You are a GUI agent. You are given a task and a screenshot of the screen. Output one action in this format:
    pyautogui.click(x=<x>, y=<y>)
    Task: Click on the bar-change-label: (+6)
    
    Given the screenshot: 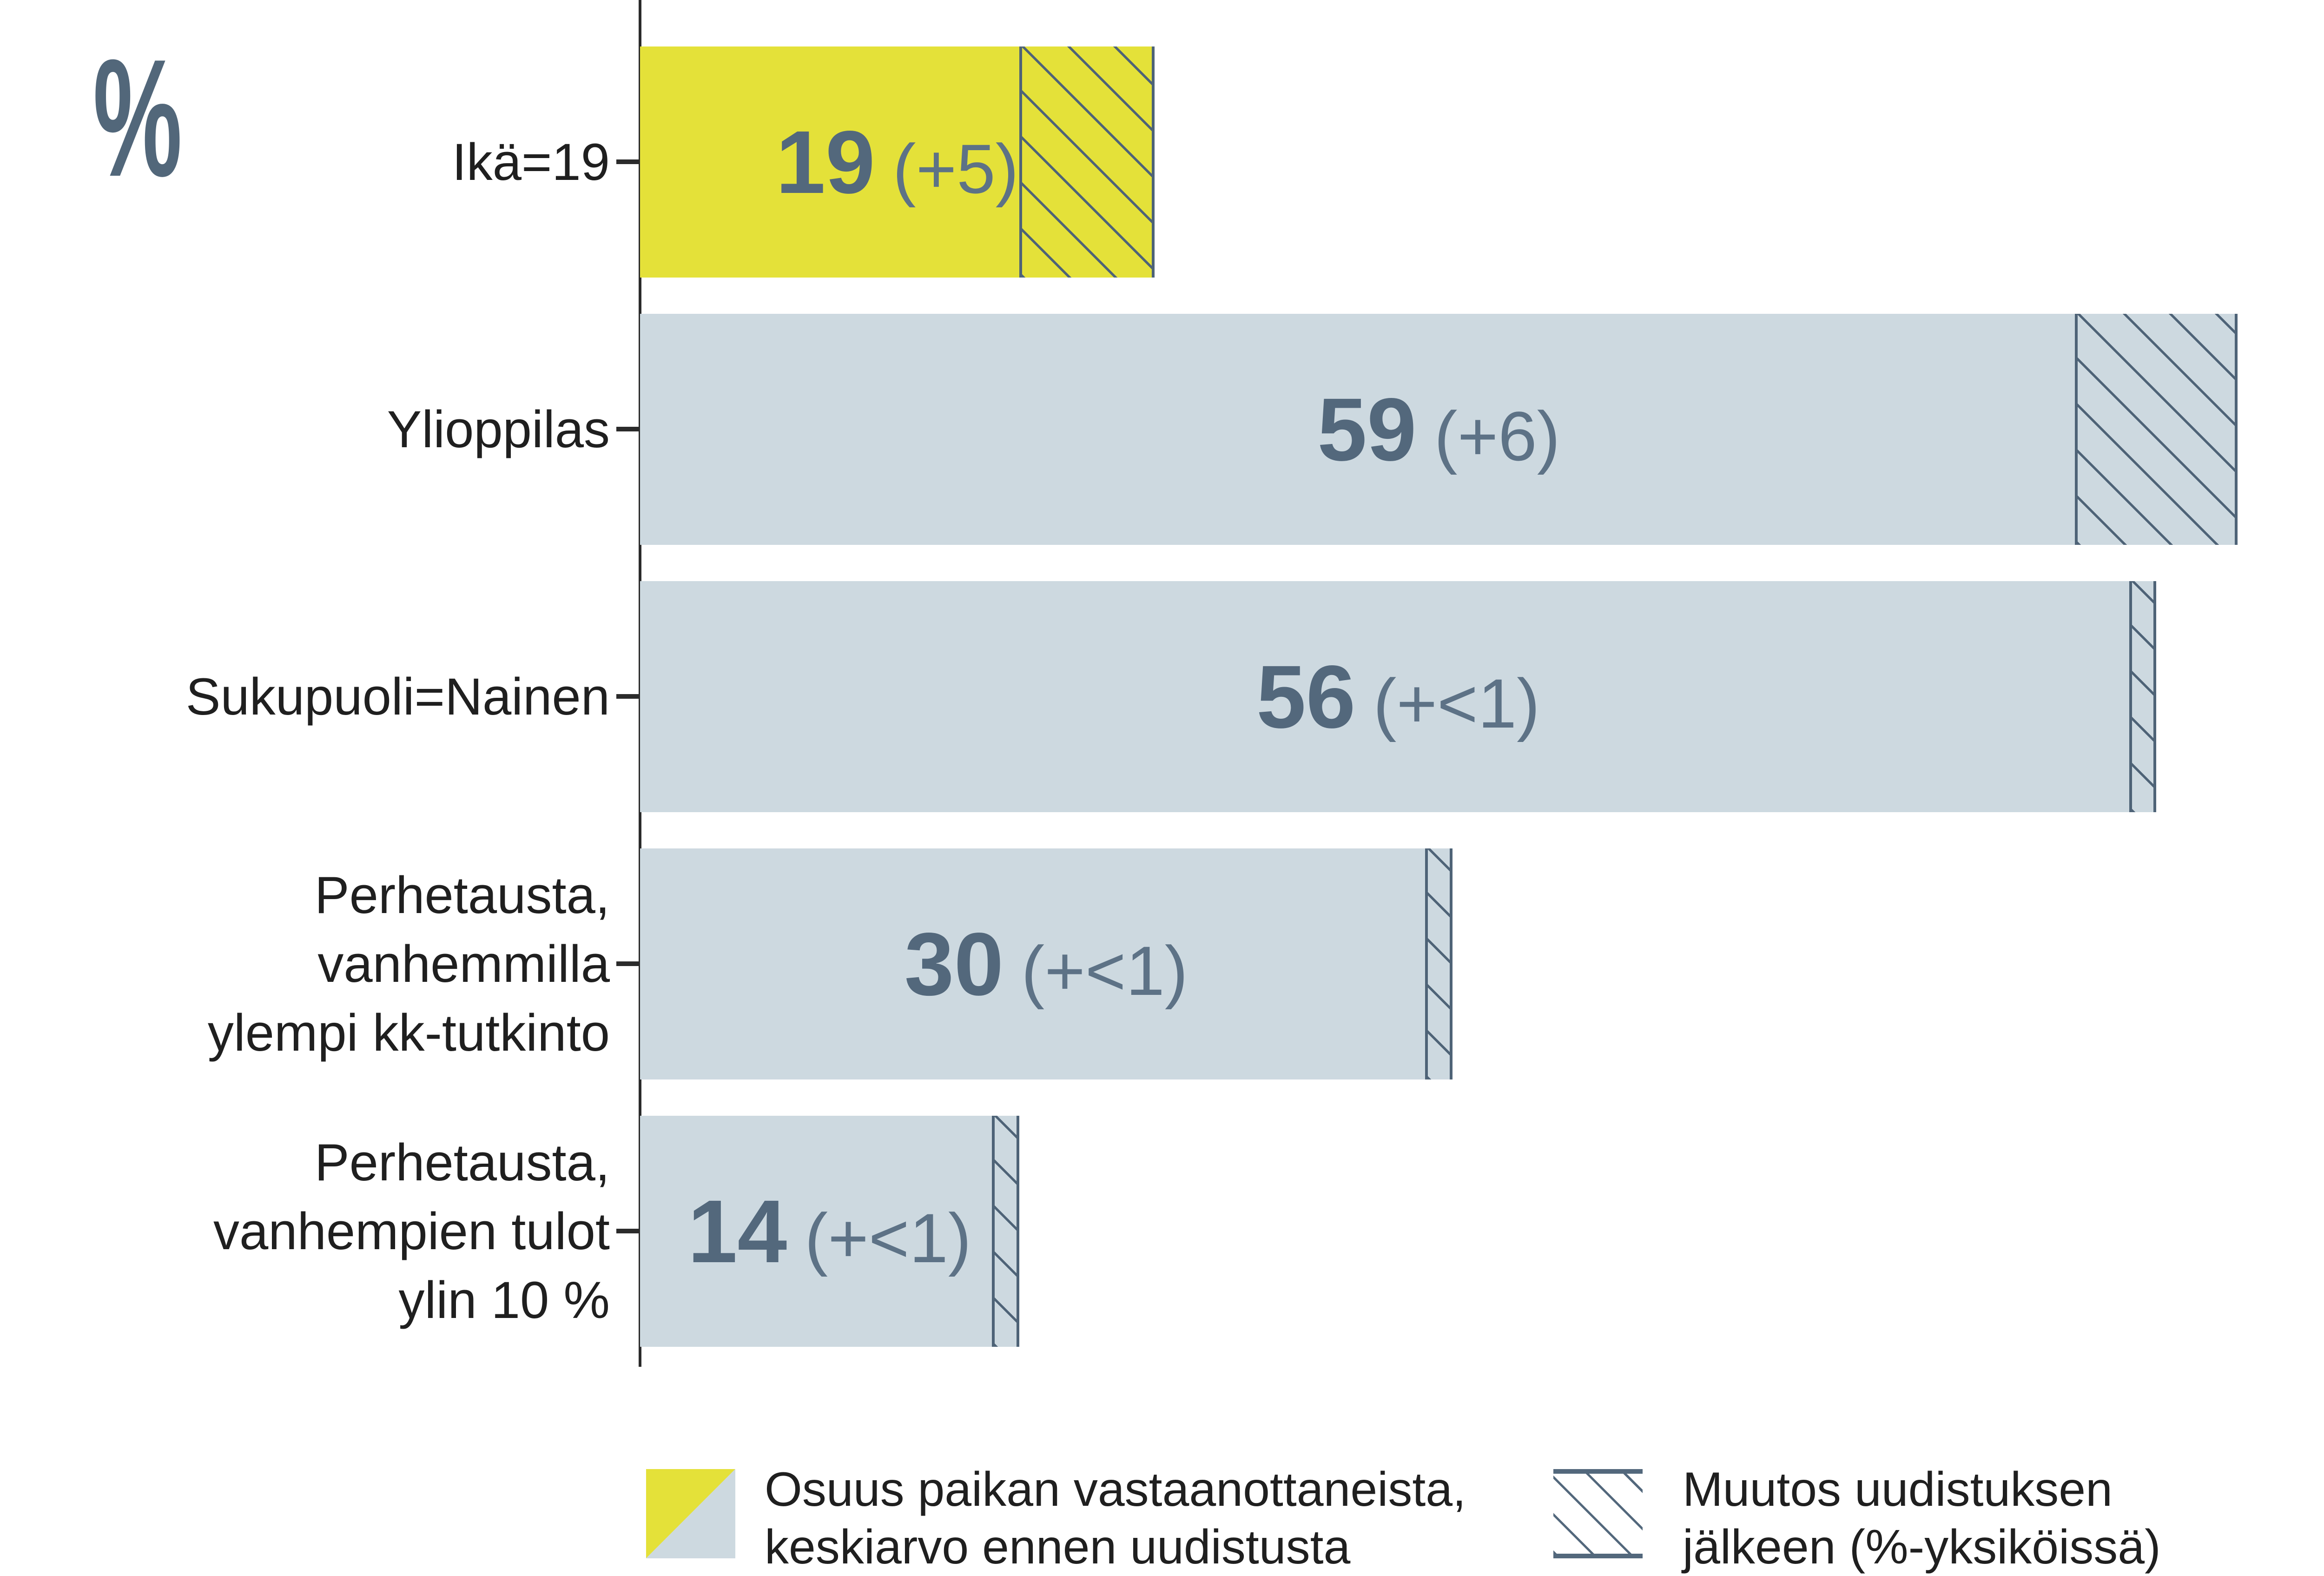 What is the action you would take?
    pyautogui.click(x=1497, y=436)
    